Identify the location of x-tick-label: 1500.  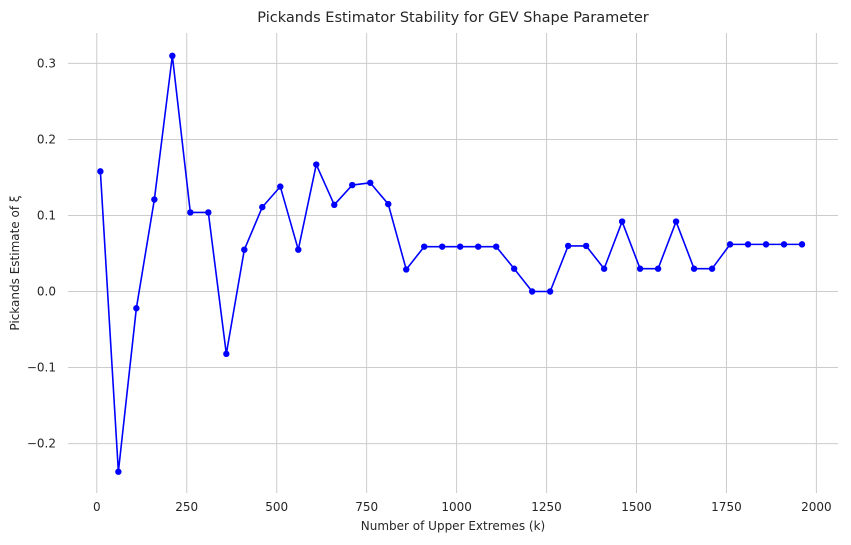
(636, 507).